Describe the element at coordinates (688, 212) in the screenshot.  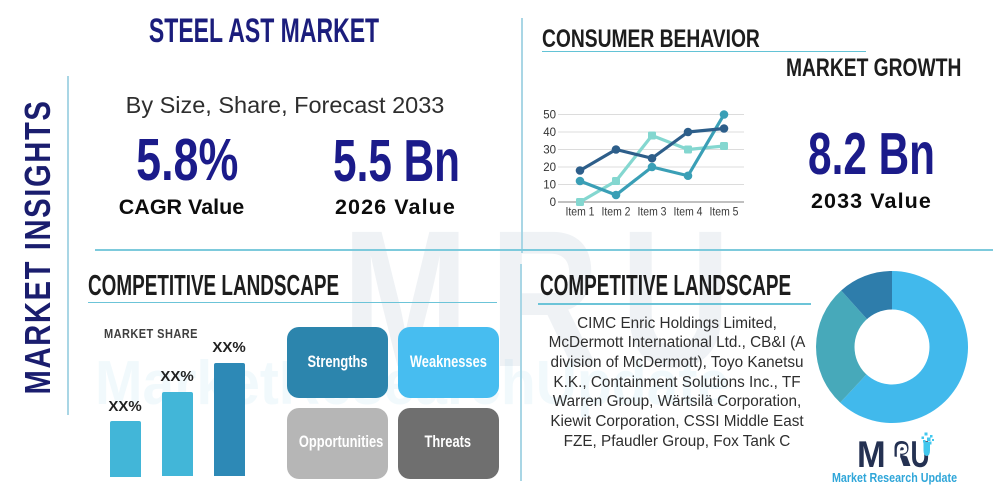
I see `svg-text: Item 4` at that location.